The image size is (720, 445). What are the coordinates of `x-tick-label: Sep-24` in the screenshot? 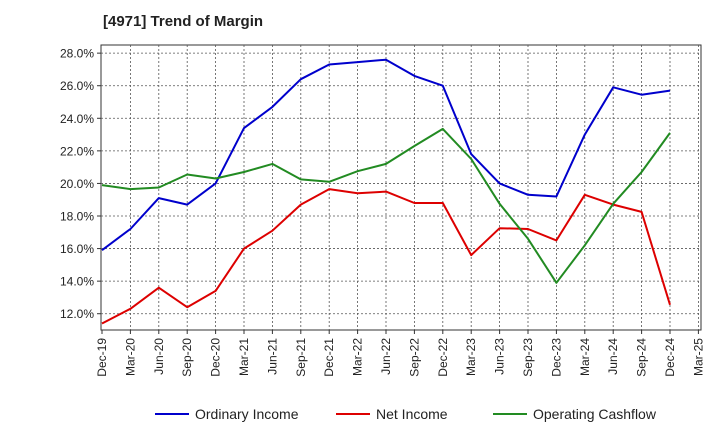 It's located at (642, 357).